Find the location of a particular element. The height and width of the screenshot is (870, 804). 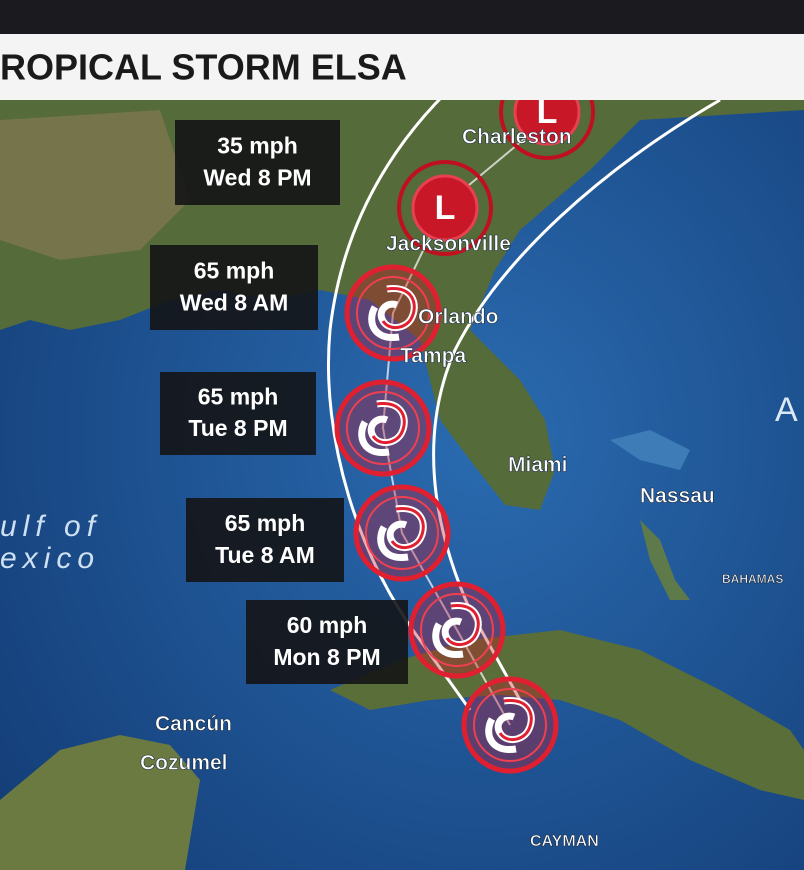

city-label: Tampa is located at coordinates (433, 356).